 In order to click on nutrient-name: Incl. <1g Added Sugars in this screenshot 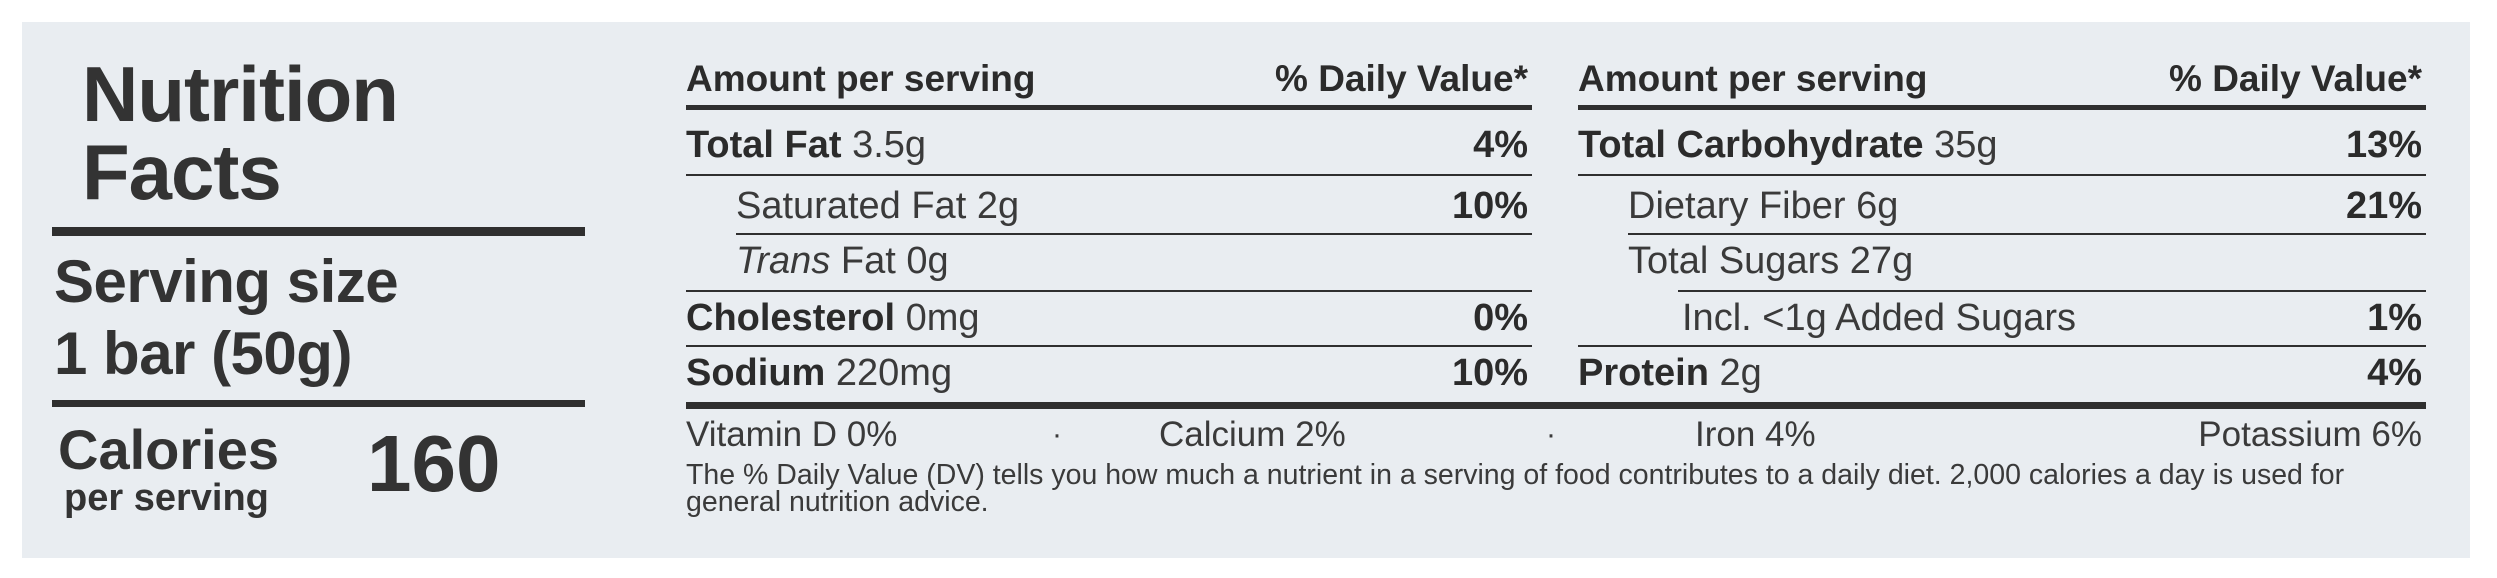, I will do `click(1879, 318)`.